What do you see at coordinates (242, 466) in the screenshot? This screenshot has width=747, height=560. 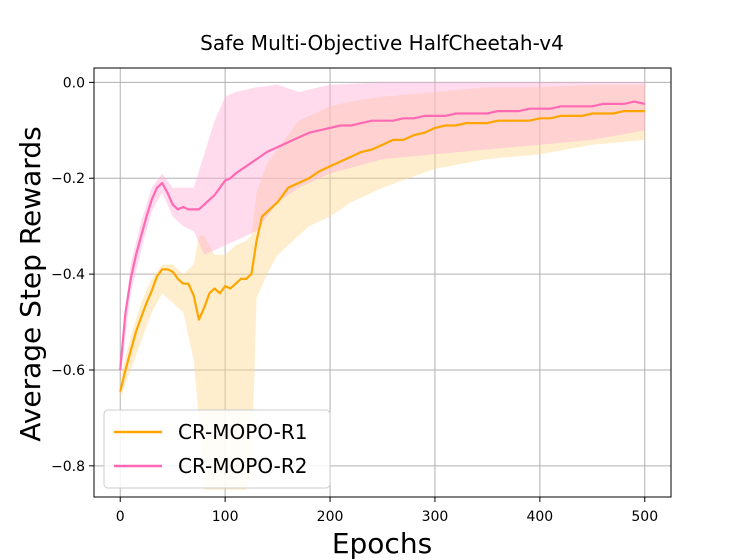 I see `legend-label: CR-MOPO-R2` at bounding box center [242, 466].